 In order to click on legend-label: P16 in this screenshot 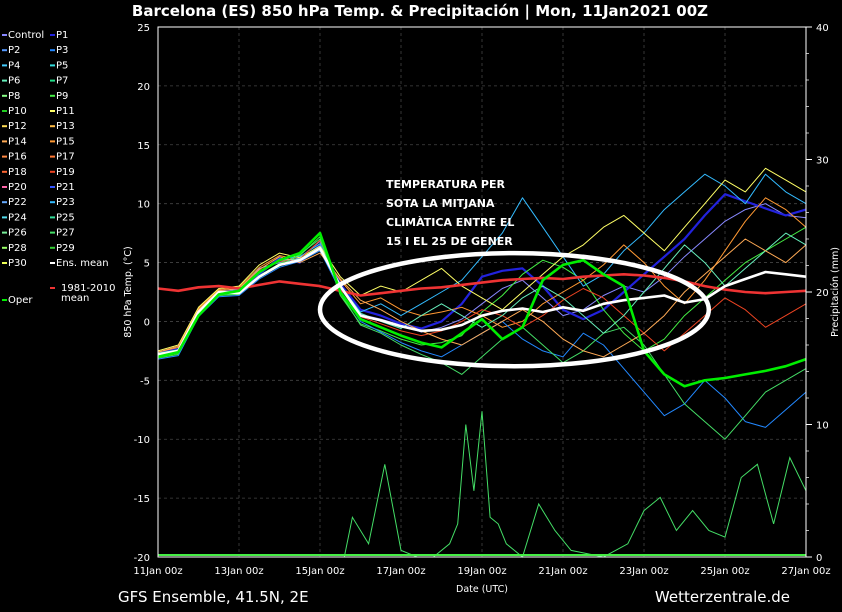, I will do `click(17, 157)`.